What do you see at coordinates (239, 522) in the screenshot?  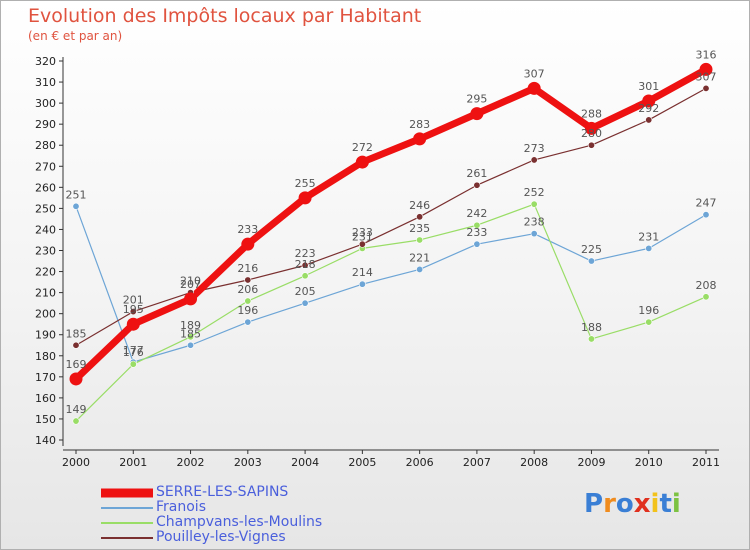 I see `legend-label: Champvans-les-Moulins` at bounding box center [239, 522].